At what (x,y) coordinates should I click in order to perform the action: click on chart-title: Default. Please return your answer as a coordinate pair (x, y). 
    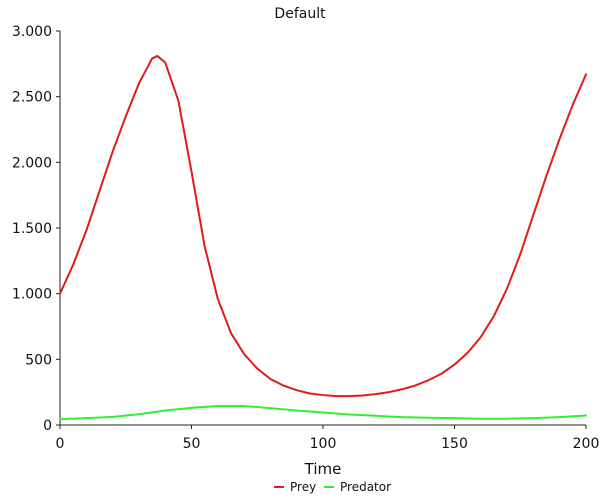
    Looking at the image, I should click on (300, 14).